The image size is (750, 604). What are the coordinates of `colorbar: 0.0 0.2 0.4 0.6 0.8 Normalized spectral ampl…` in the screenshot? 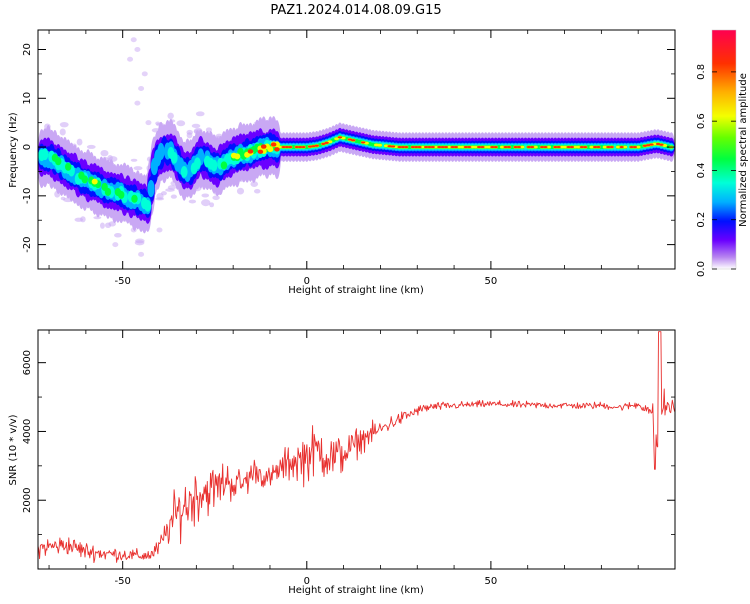 It's located at (722, 153).